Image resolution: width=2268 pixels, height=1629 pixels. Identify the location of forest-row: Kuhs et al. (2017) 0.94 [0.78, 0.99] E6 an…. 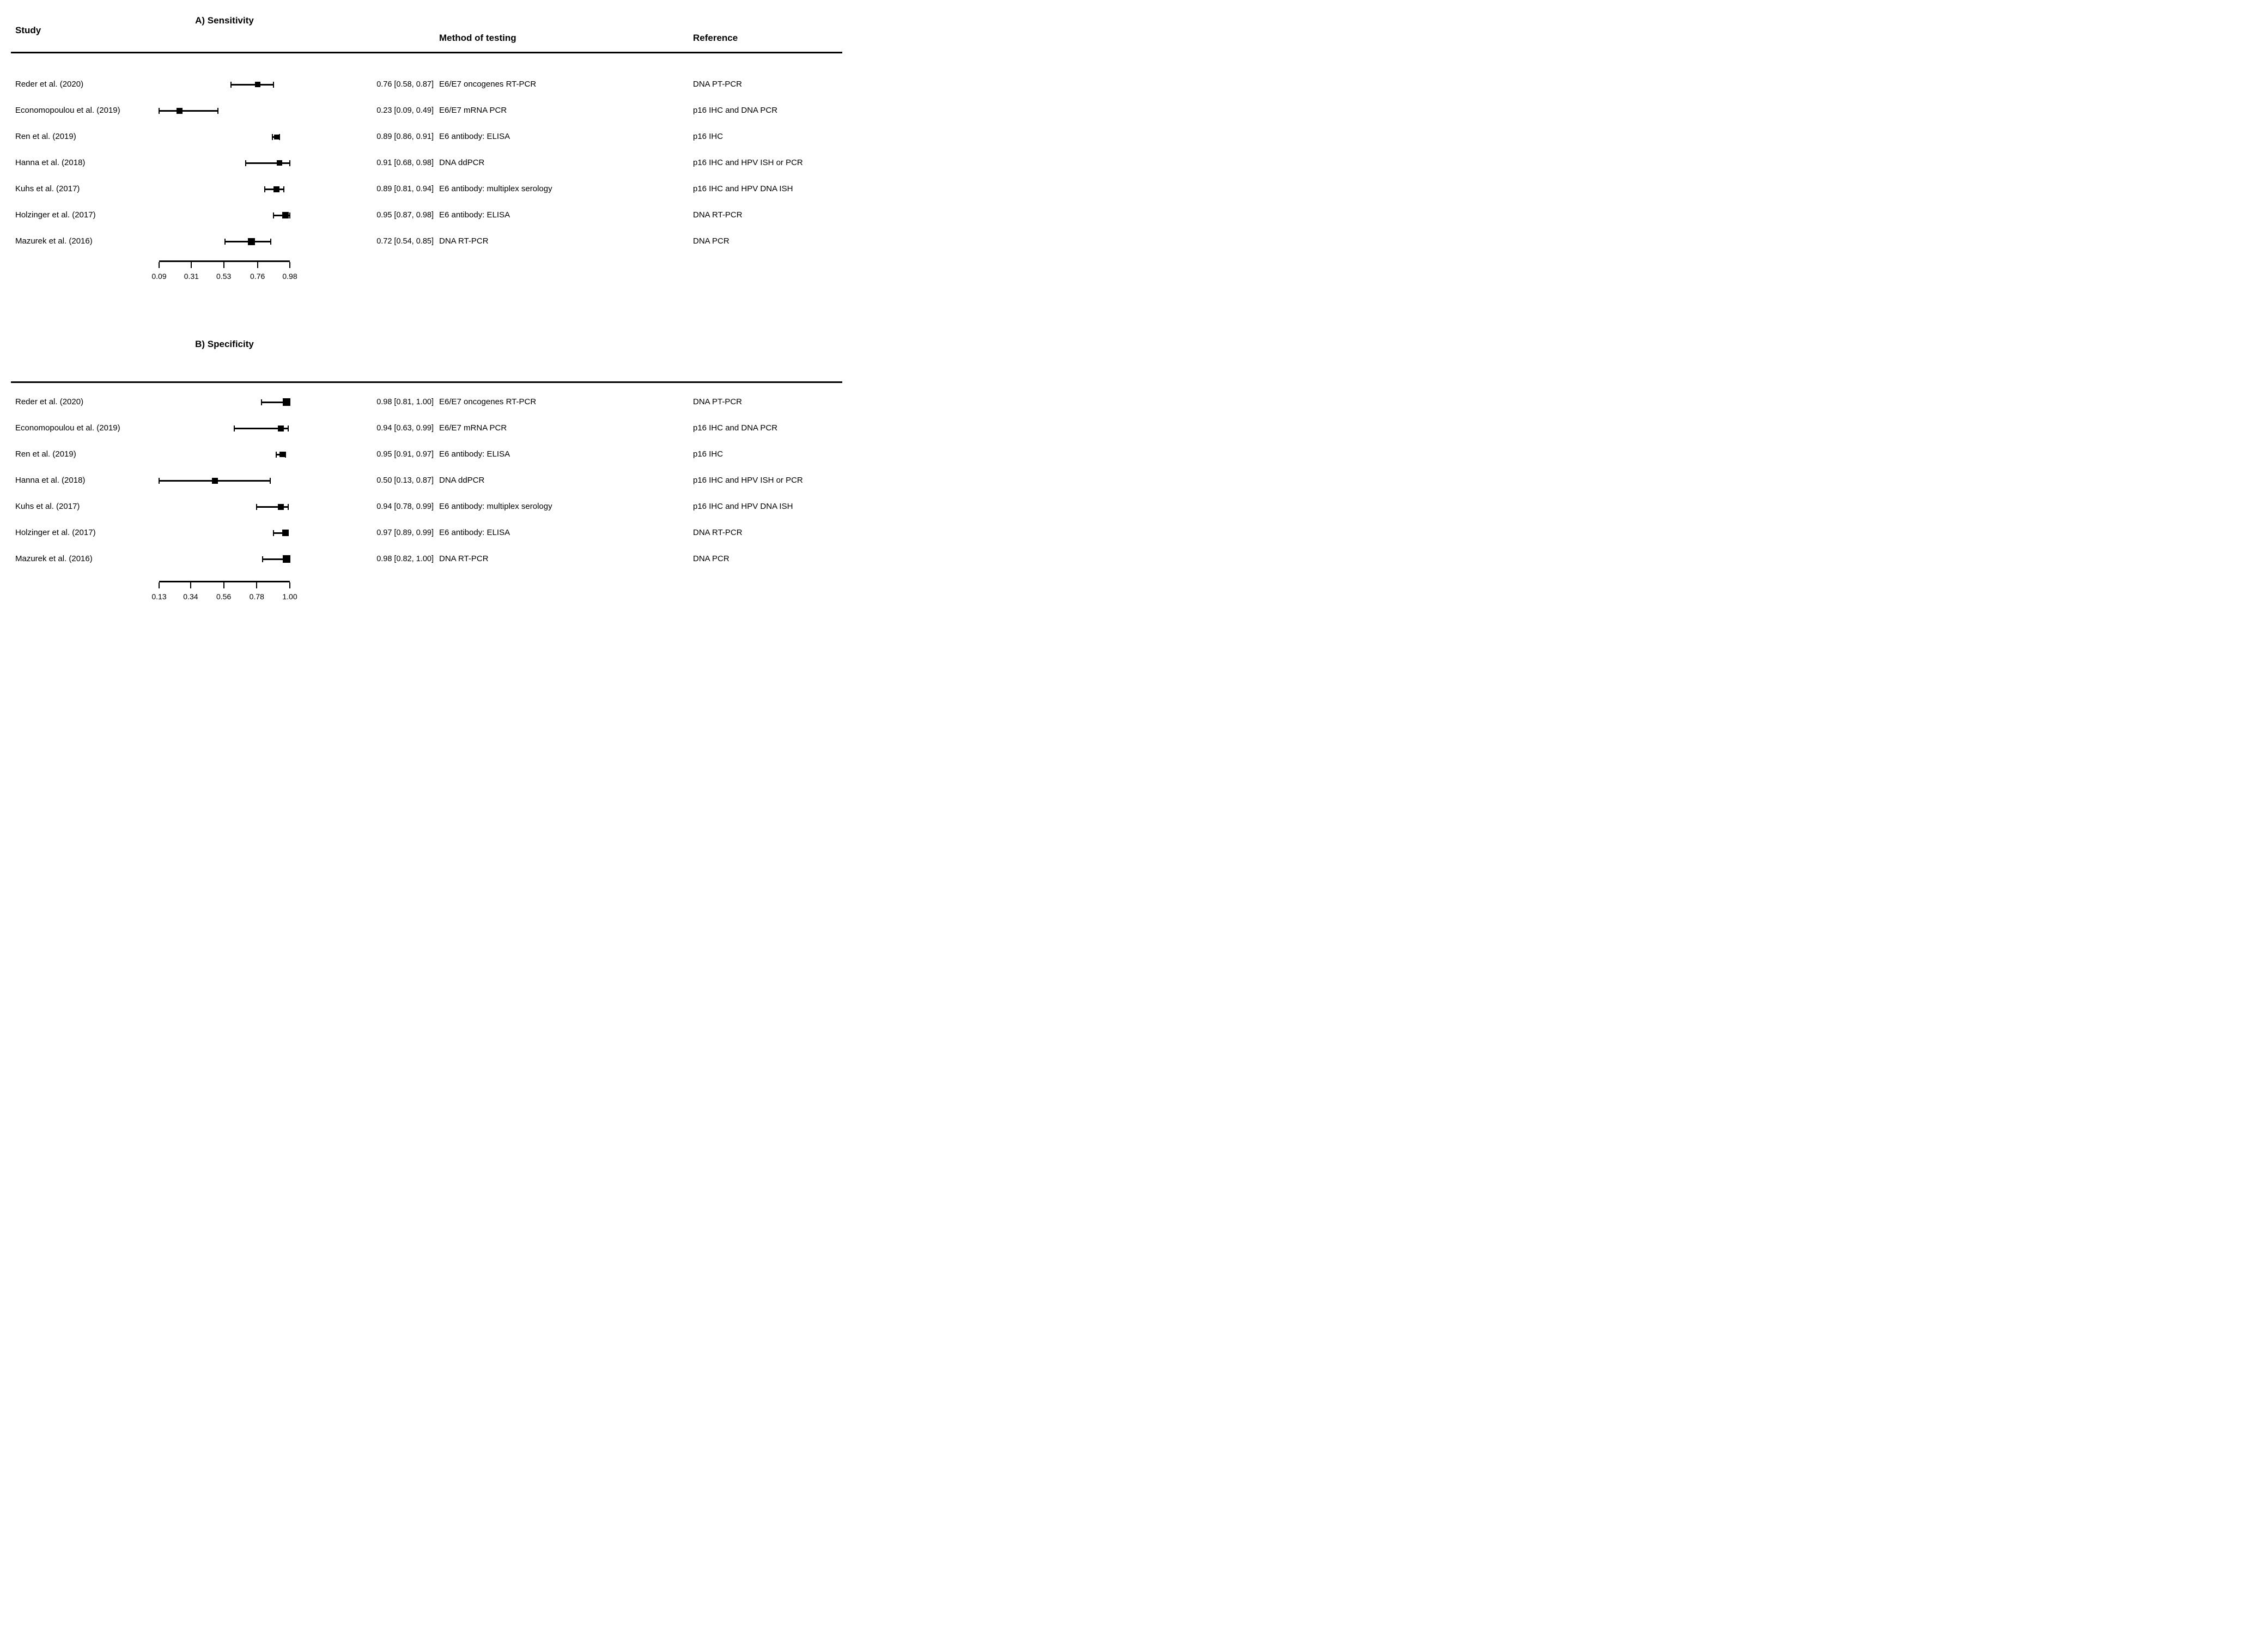
(425, 507).